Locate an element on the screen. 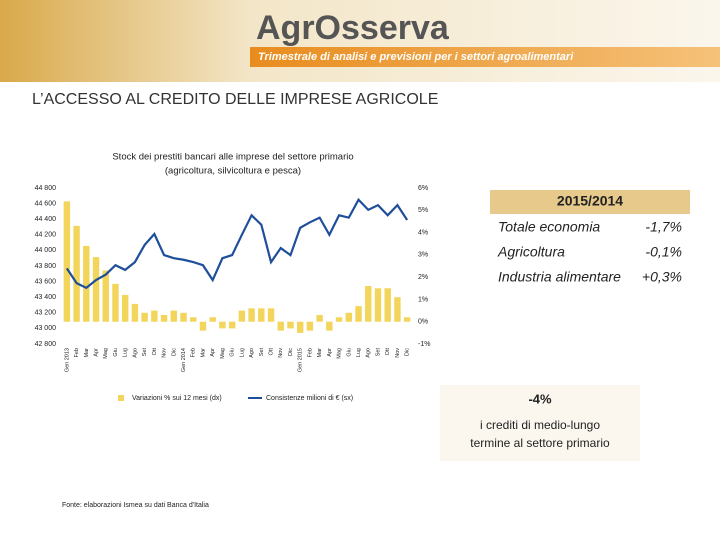 The image size is (720, 540). y2-tick-label: -1% is located at coordinates (424, 344).